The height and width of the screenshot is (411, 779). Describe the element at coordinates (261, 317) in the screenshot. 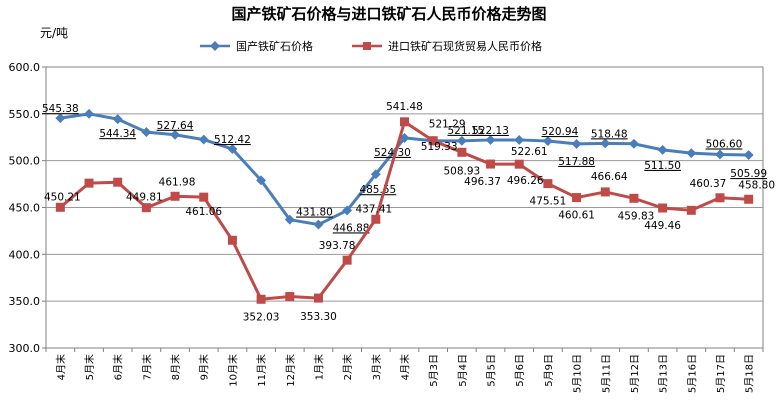

I see `series-2-data-label: 352.03` at that location.